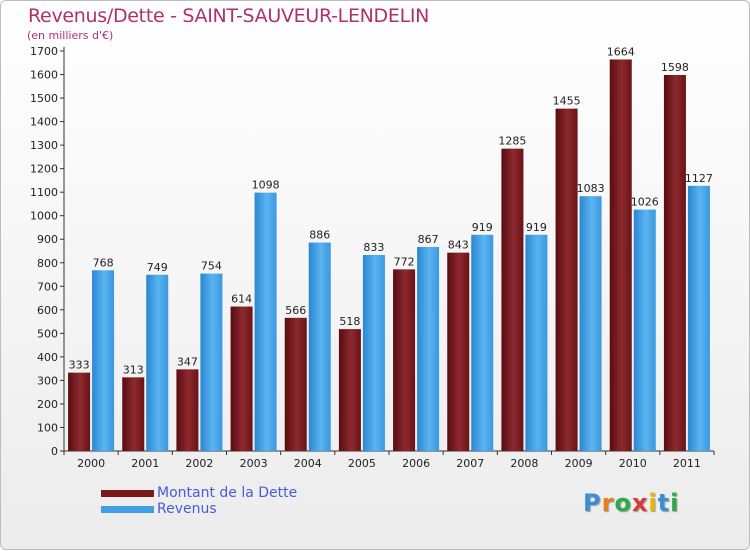  Describe the element at coordinates (319, 235) in the screenshot. I see `data-label-revenus: 886` at that location.